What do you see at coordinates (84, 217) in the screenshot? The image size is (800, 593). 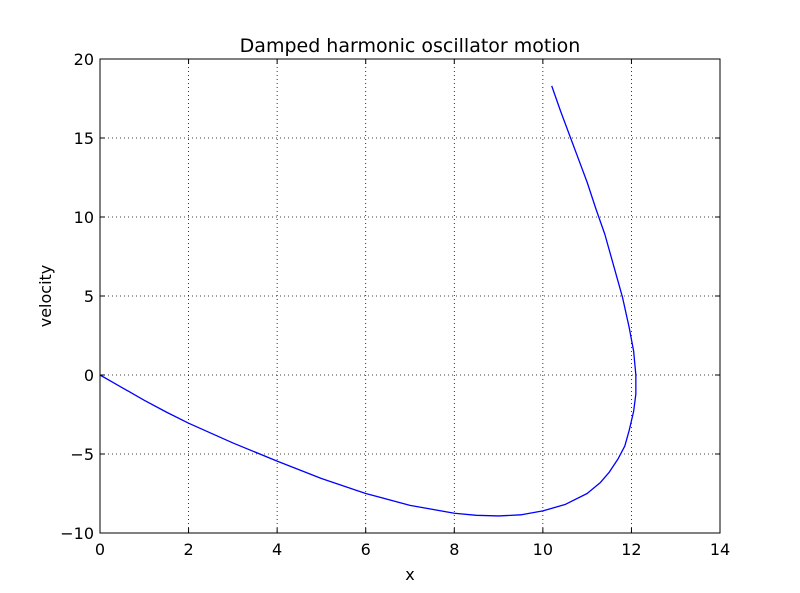 I see `y-tick-label: 10` at bounding box center [84, 217].